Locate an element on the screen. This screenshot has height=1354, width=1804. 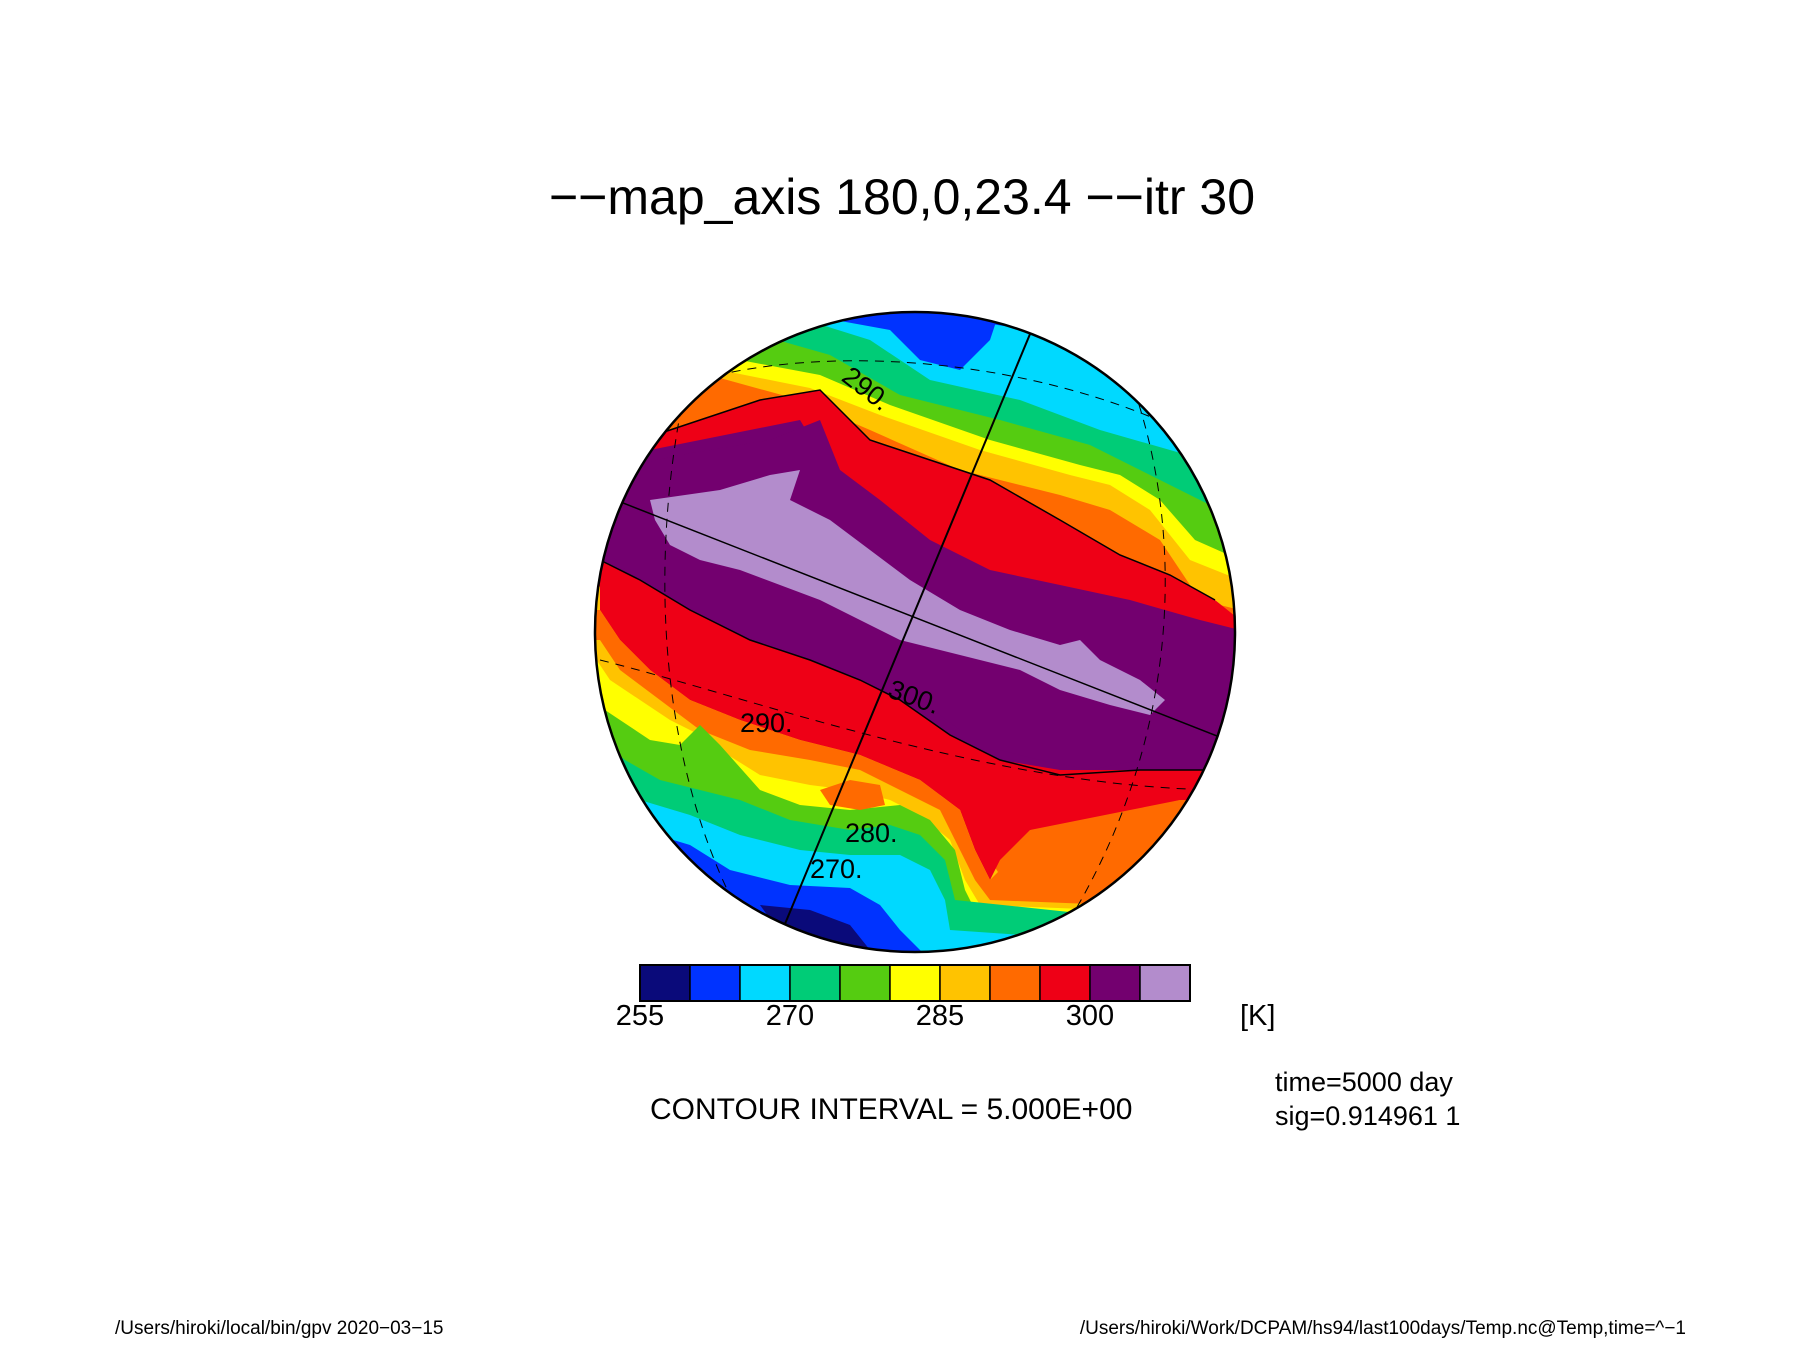
grid-meridian-west is located at coordinates (712, 640).